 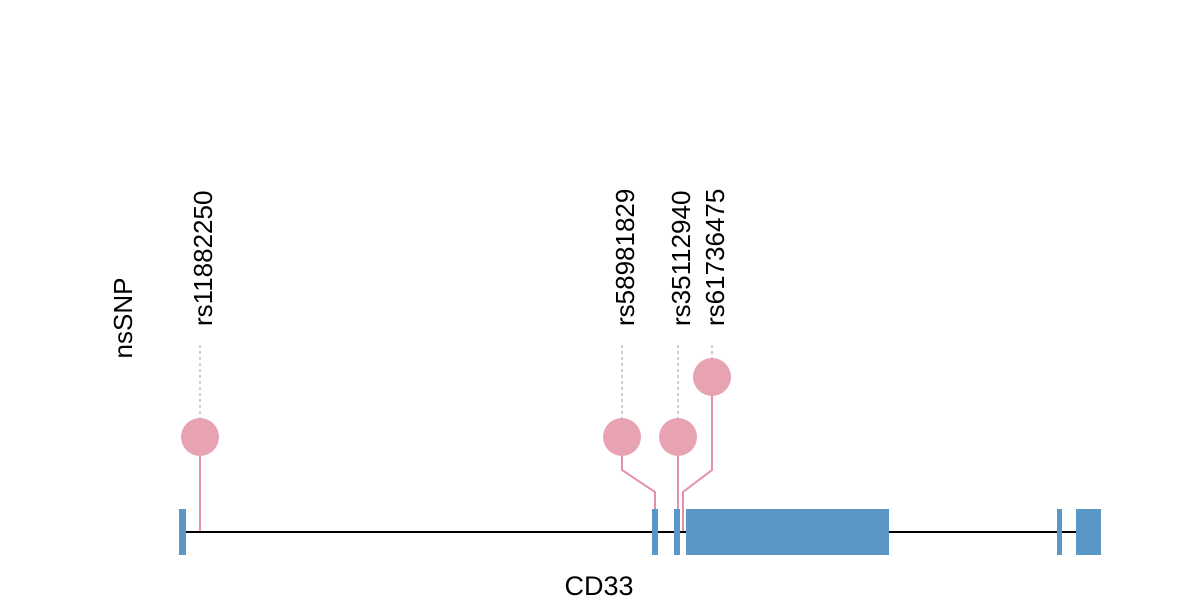 What do you see at coordinates (697, 454) in the screenshot?
I see `snp-stem` at bounding box center [697, 454].